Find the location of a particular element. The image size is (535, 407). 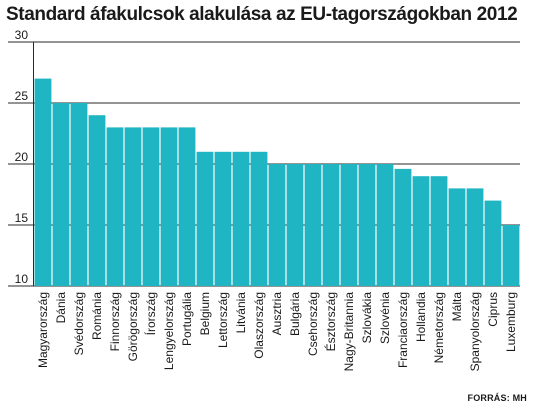

x-tick-label: Románia is located at coordinates (97, 316).